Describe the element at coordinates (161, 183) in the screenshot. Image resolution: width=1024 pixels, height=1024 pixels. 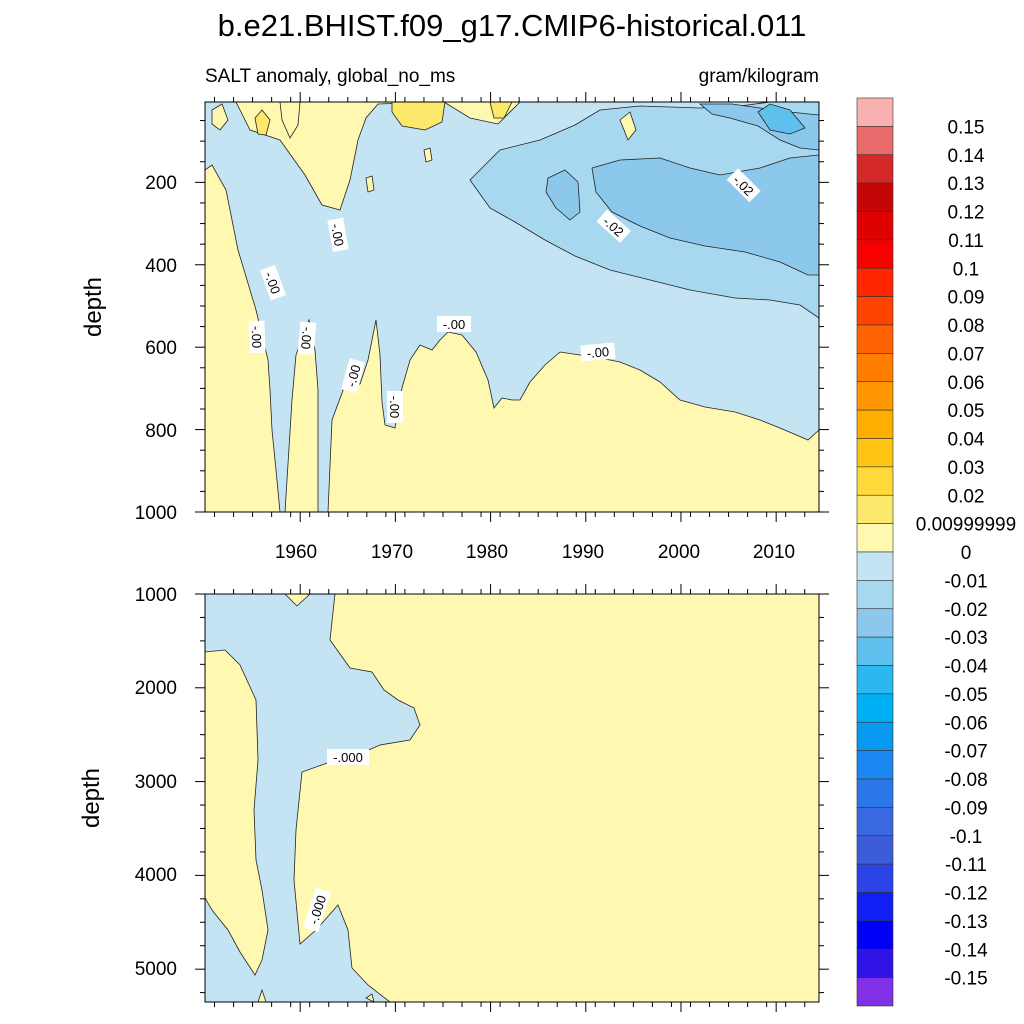
I see `upper-ytick-label: 200` at that location.